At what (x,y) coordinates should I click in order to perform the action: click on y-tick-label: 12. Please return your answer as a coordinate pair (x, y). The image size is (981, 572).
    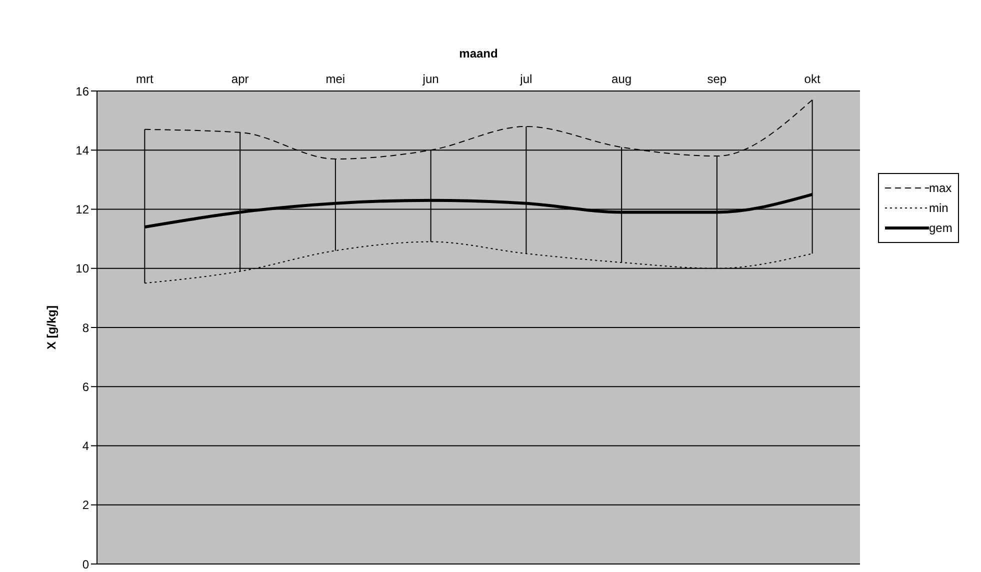
    Looking at the image, I should click on (83, 209).